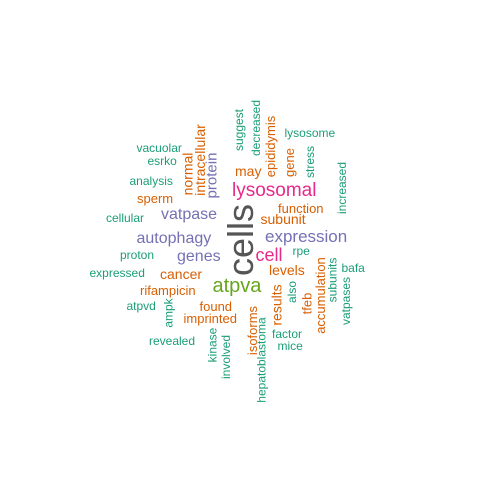 The height and width of the screenshot is (480, 480). Describe the element at coordinates (241, 240) in the screenshot. I see `word-cells: cells` at that location.